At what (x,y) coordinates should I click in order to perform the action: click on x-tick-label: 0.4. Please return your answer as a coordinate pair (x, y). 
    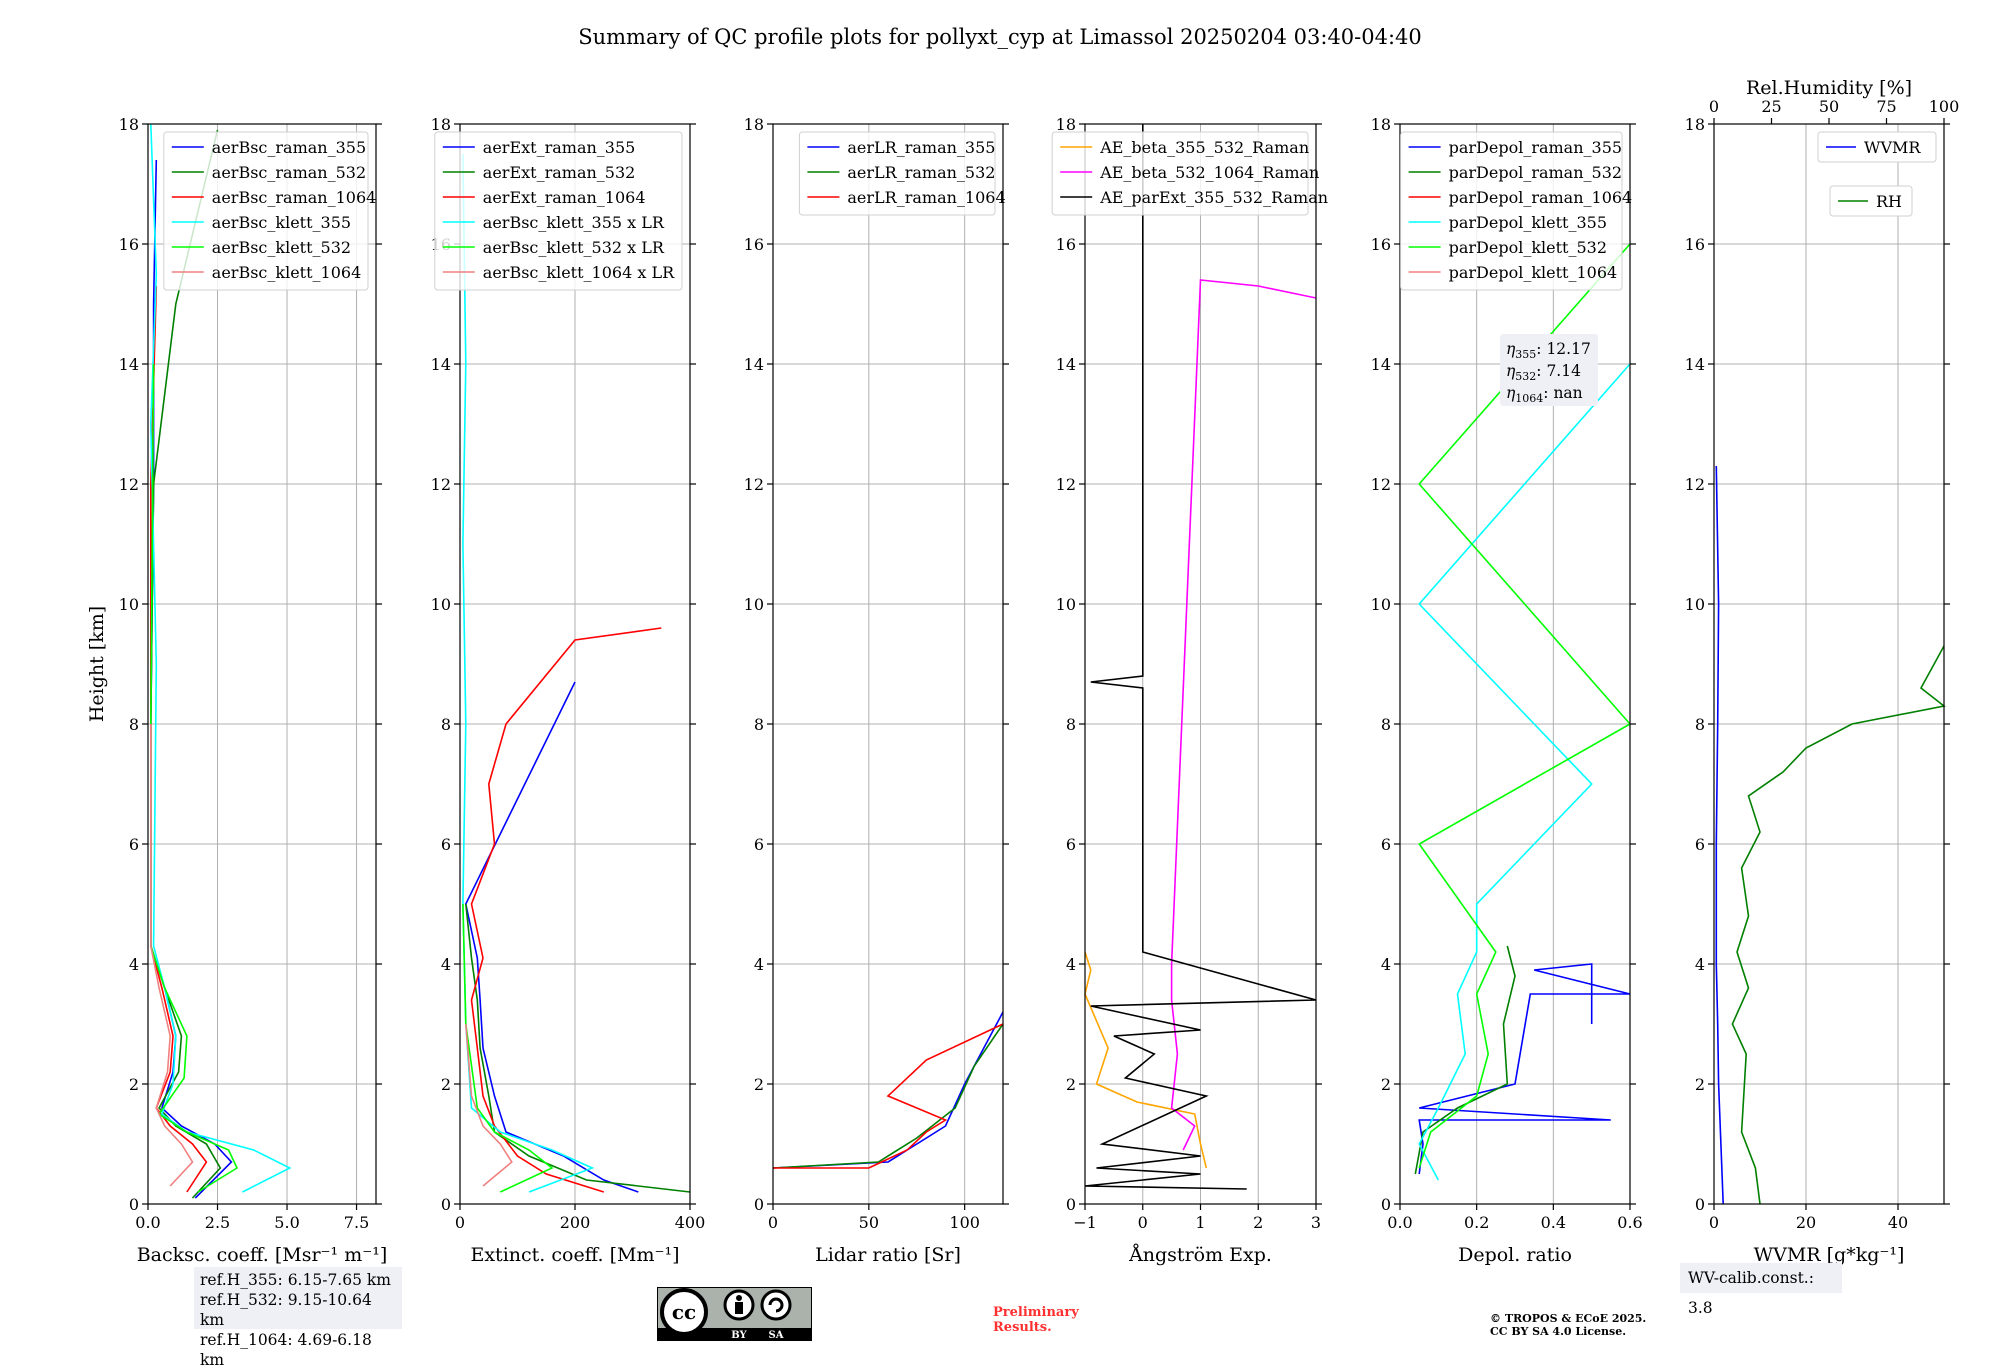
    Looking at the image, I should click on (1553, 1222).